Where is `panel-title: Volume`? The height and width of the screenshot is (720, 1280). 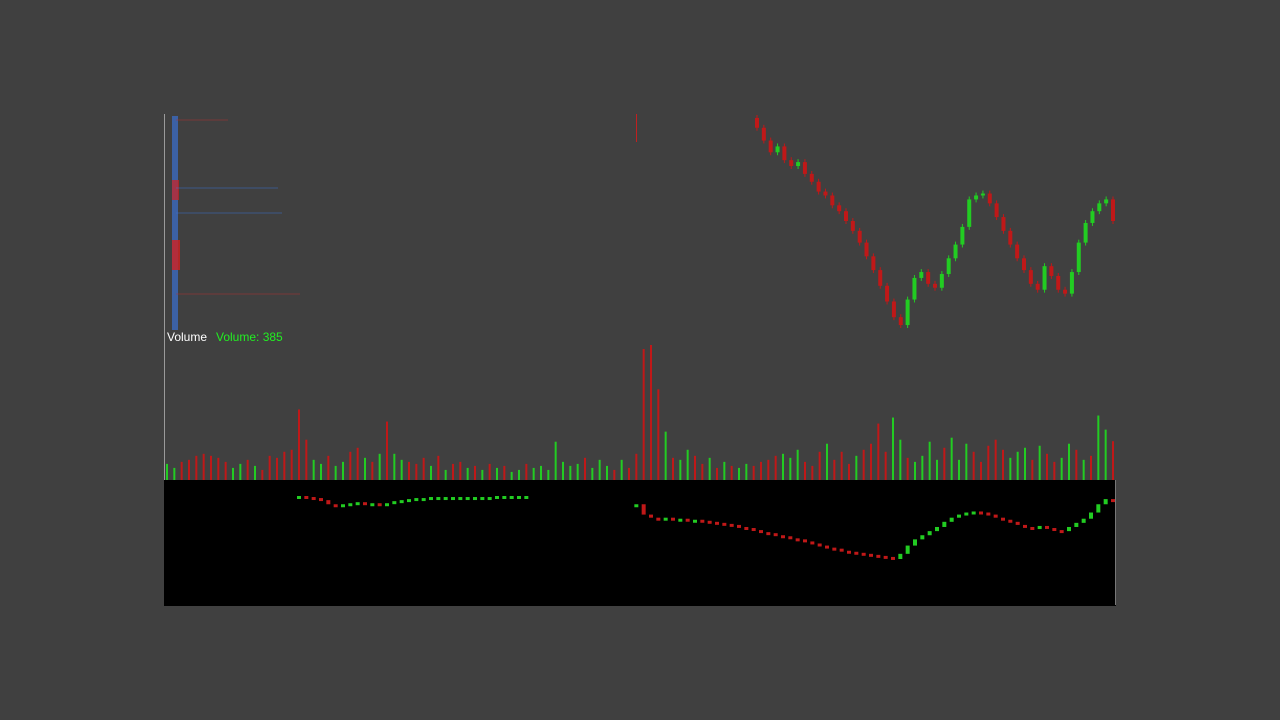
panel-title: Volume is located at coordinates (187, 337).